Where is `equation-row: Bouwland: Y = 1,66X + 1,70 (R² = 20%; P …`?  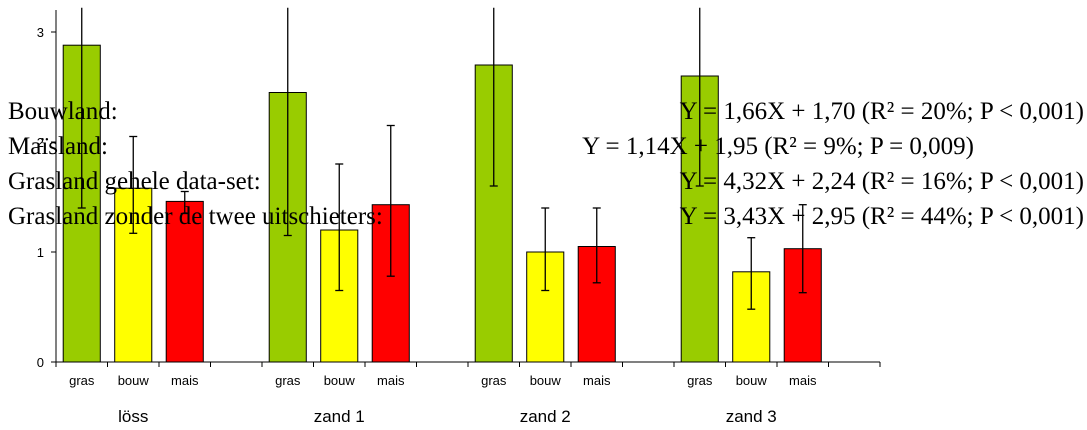 equation-row: Bouwland: Y = 1,66X + 1,70 (R² = 20%; P … is located at coordinates (546, 111).